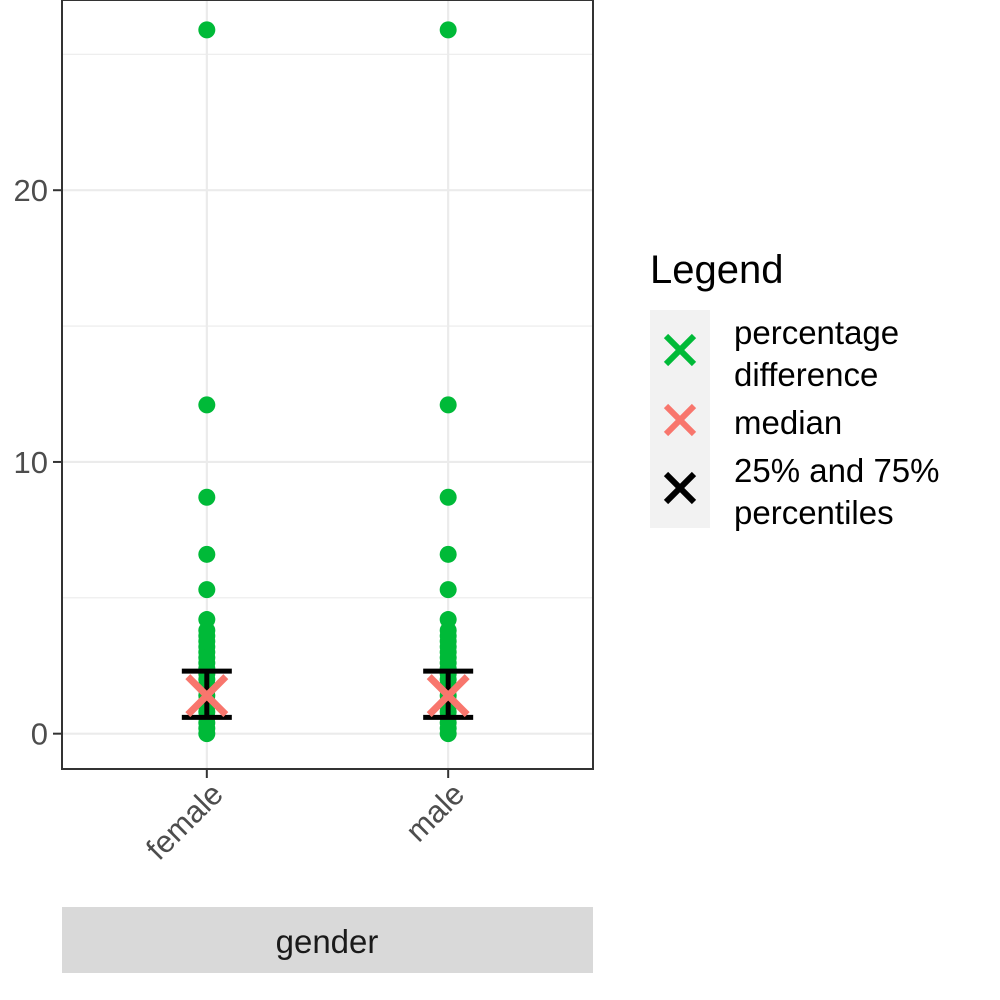 The width and height of the screenshot is (1000, 1000). What do you see at coordinates (31, 462) in the screenshot?
I see `y-tick-label: 10` at bounding box center [31, 462].